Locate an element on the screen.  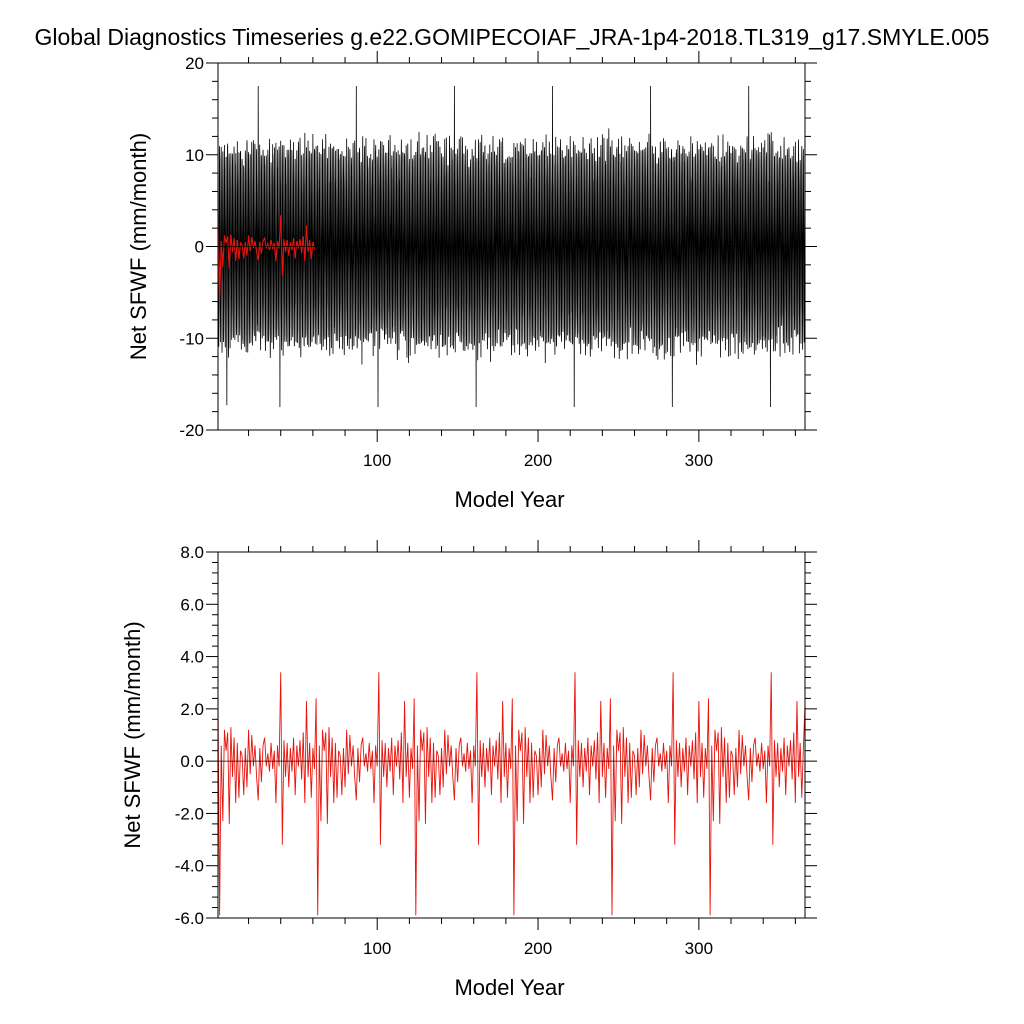
y-tick-label: -6.0 is located at coordinates (189, 918).